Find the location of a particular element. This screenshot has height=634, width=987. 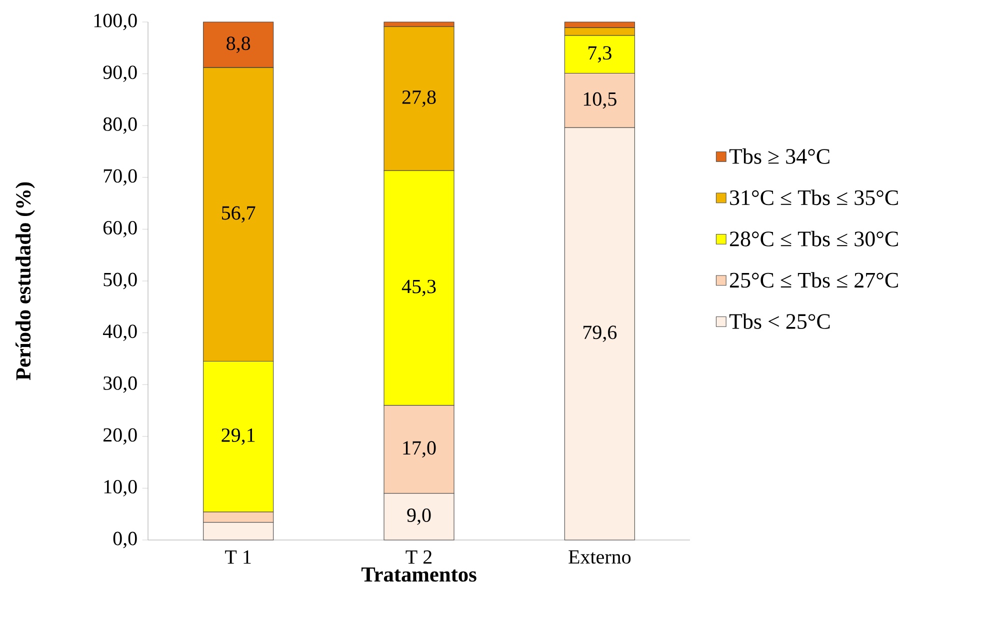

data-label: 56,7 is located at coordinates (239, 214).